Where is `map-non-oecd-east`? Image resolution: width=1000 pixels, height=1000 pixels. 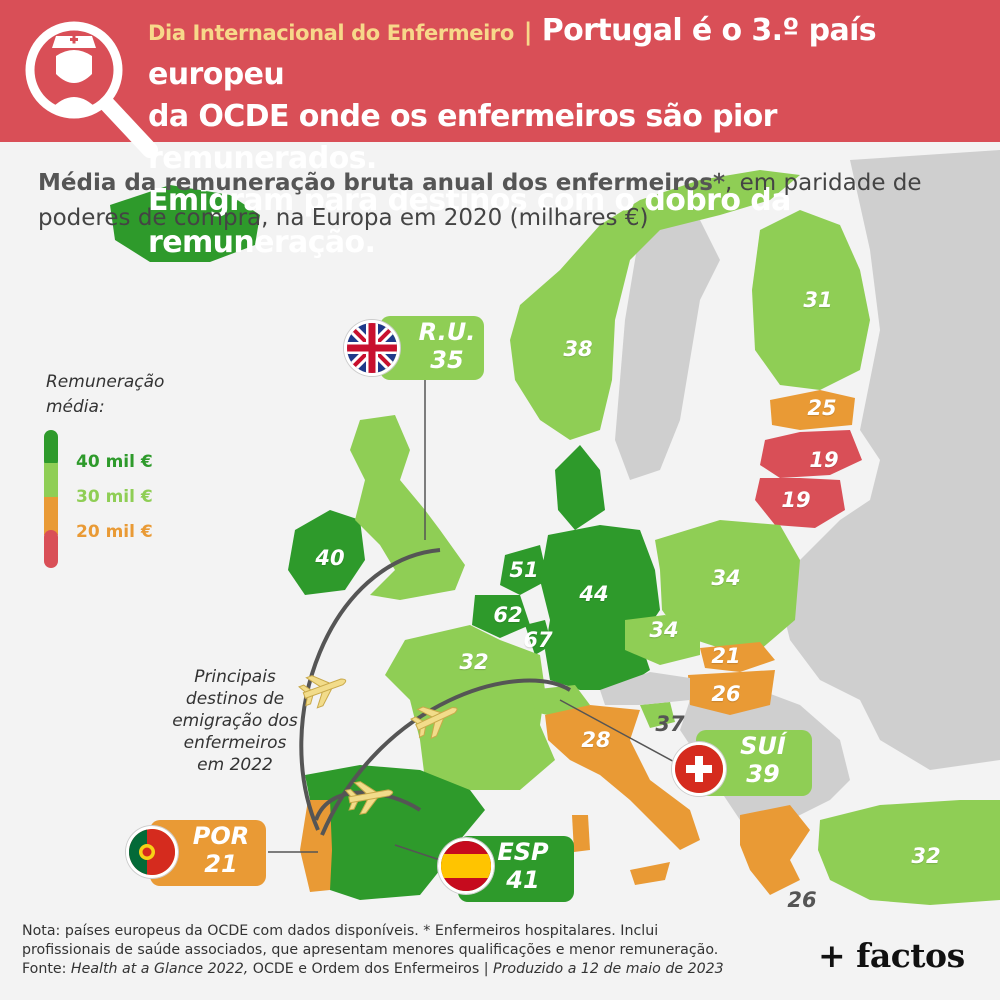
map-non-oecd-east is located at coordinates (890, 460).